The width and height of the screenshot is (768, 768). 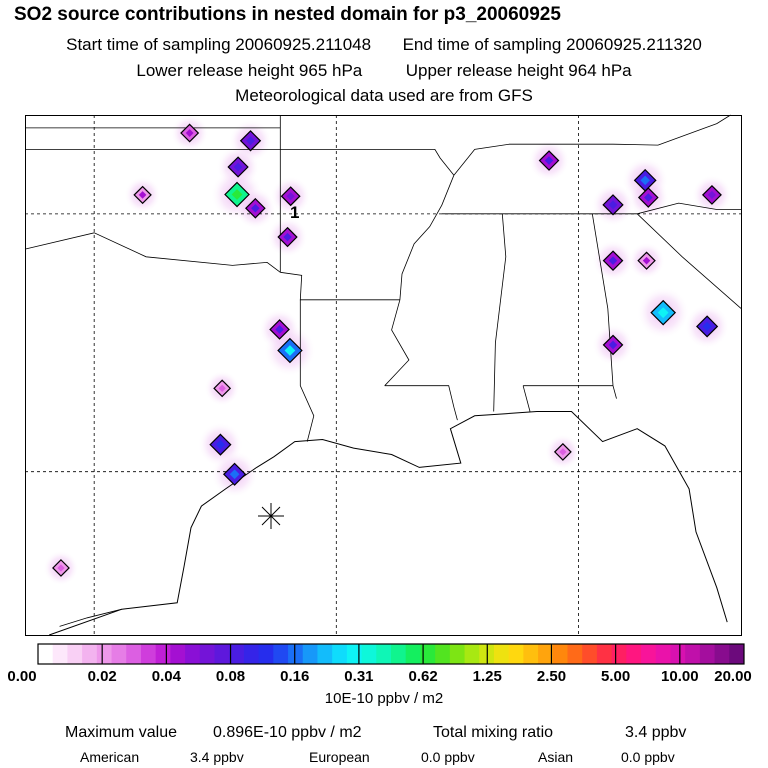 What do you see at coordinates (110, 757) in the screenshot?
I see `american-label: American` at bounding box center [110, 757].